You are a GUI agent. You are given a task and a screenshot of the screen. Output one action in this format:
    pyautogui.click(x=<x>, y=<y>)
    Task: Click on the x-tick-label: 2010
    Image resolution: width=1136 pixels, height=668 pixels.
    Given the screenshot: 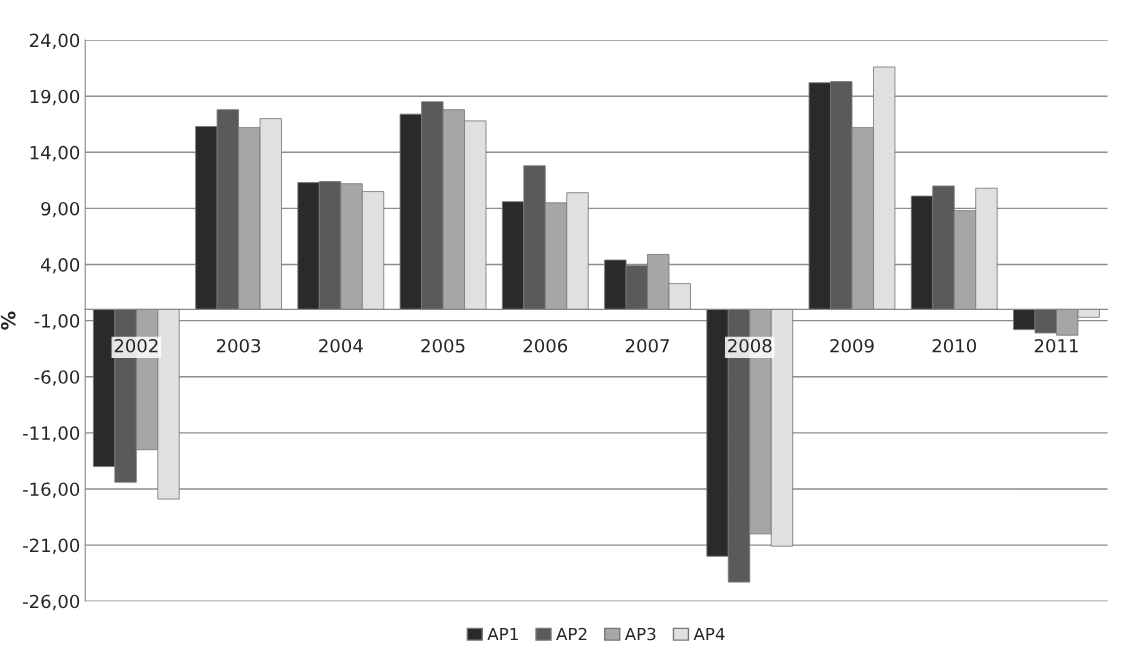 What is the action you would take?
    pyautogui.click(x=954, y=345)
    